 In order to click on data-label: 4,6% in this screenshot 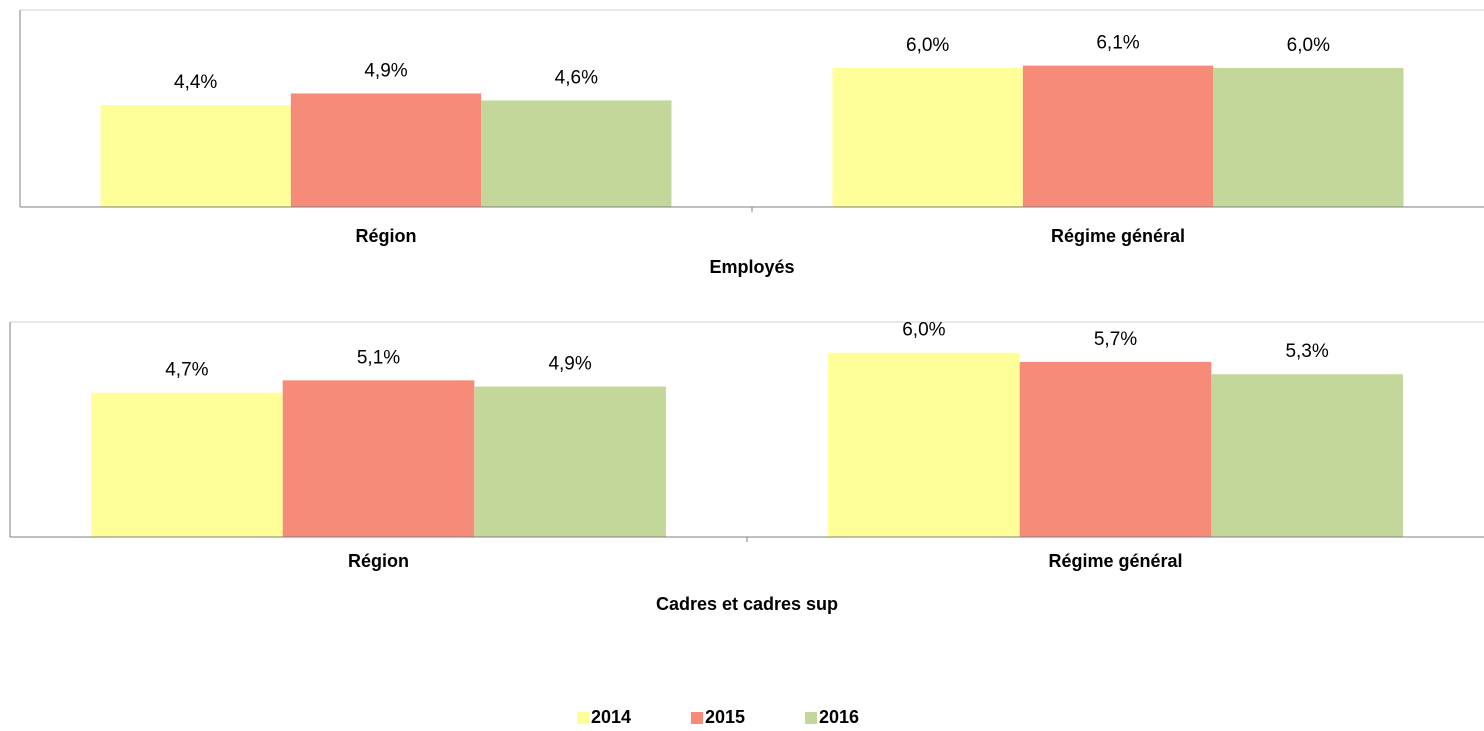, I will do `click(576, 77)`.